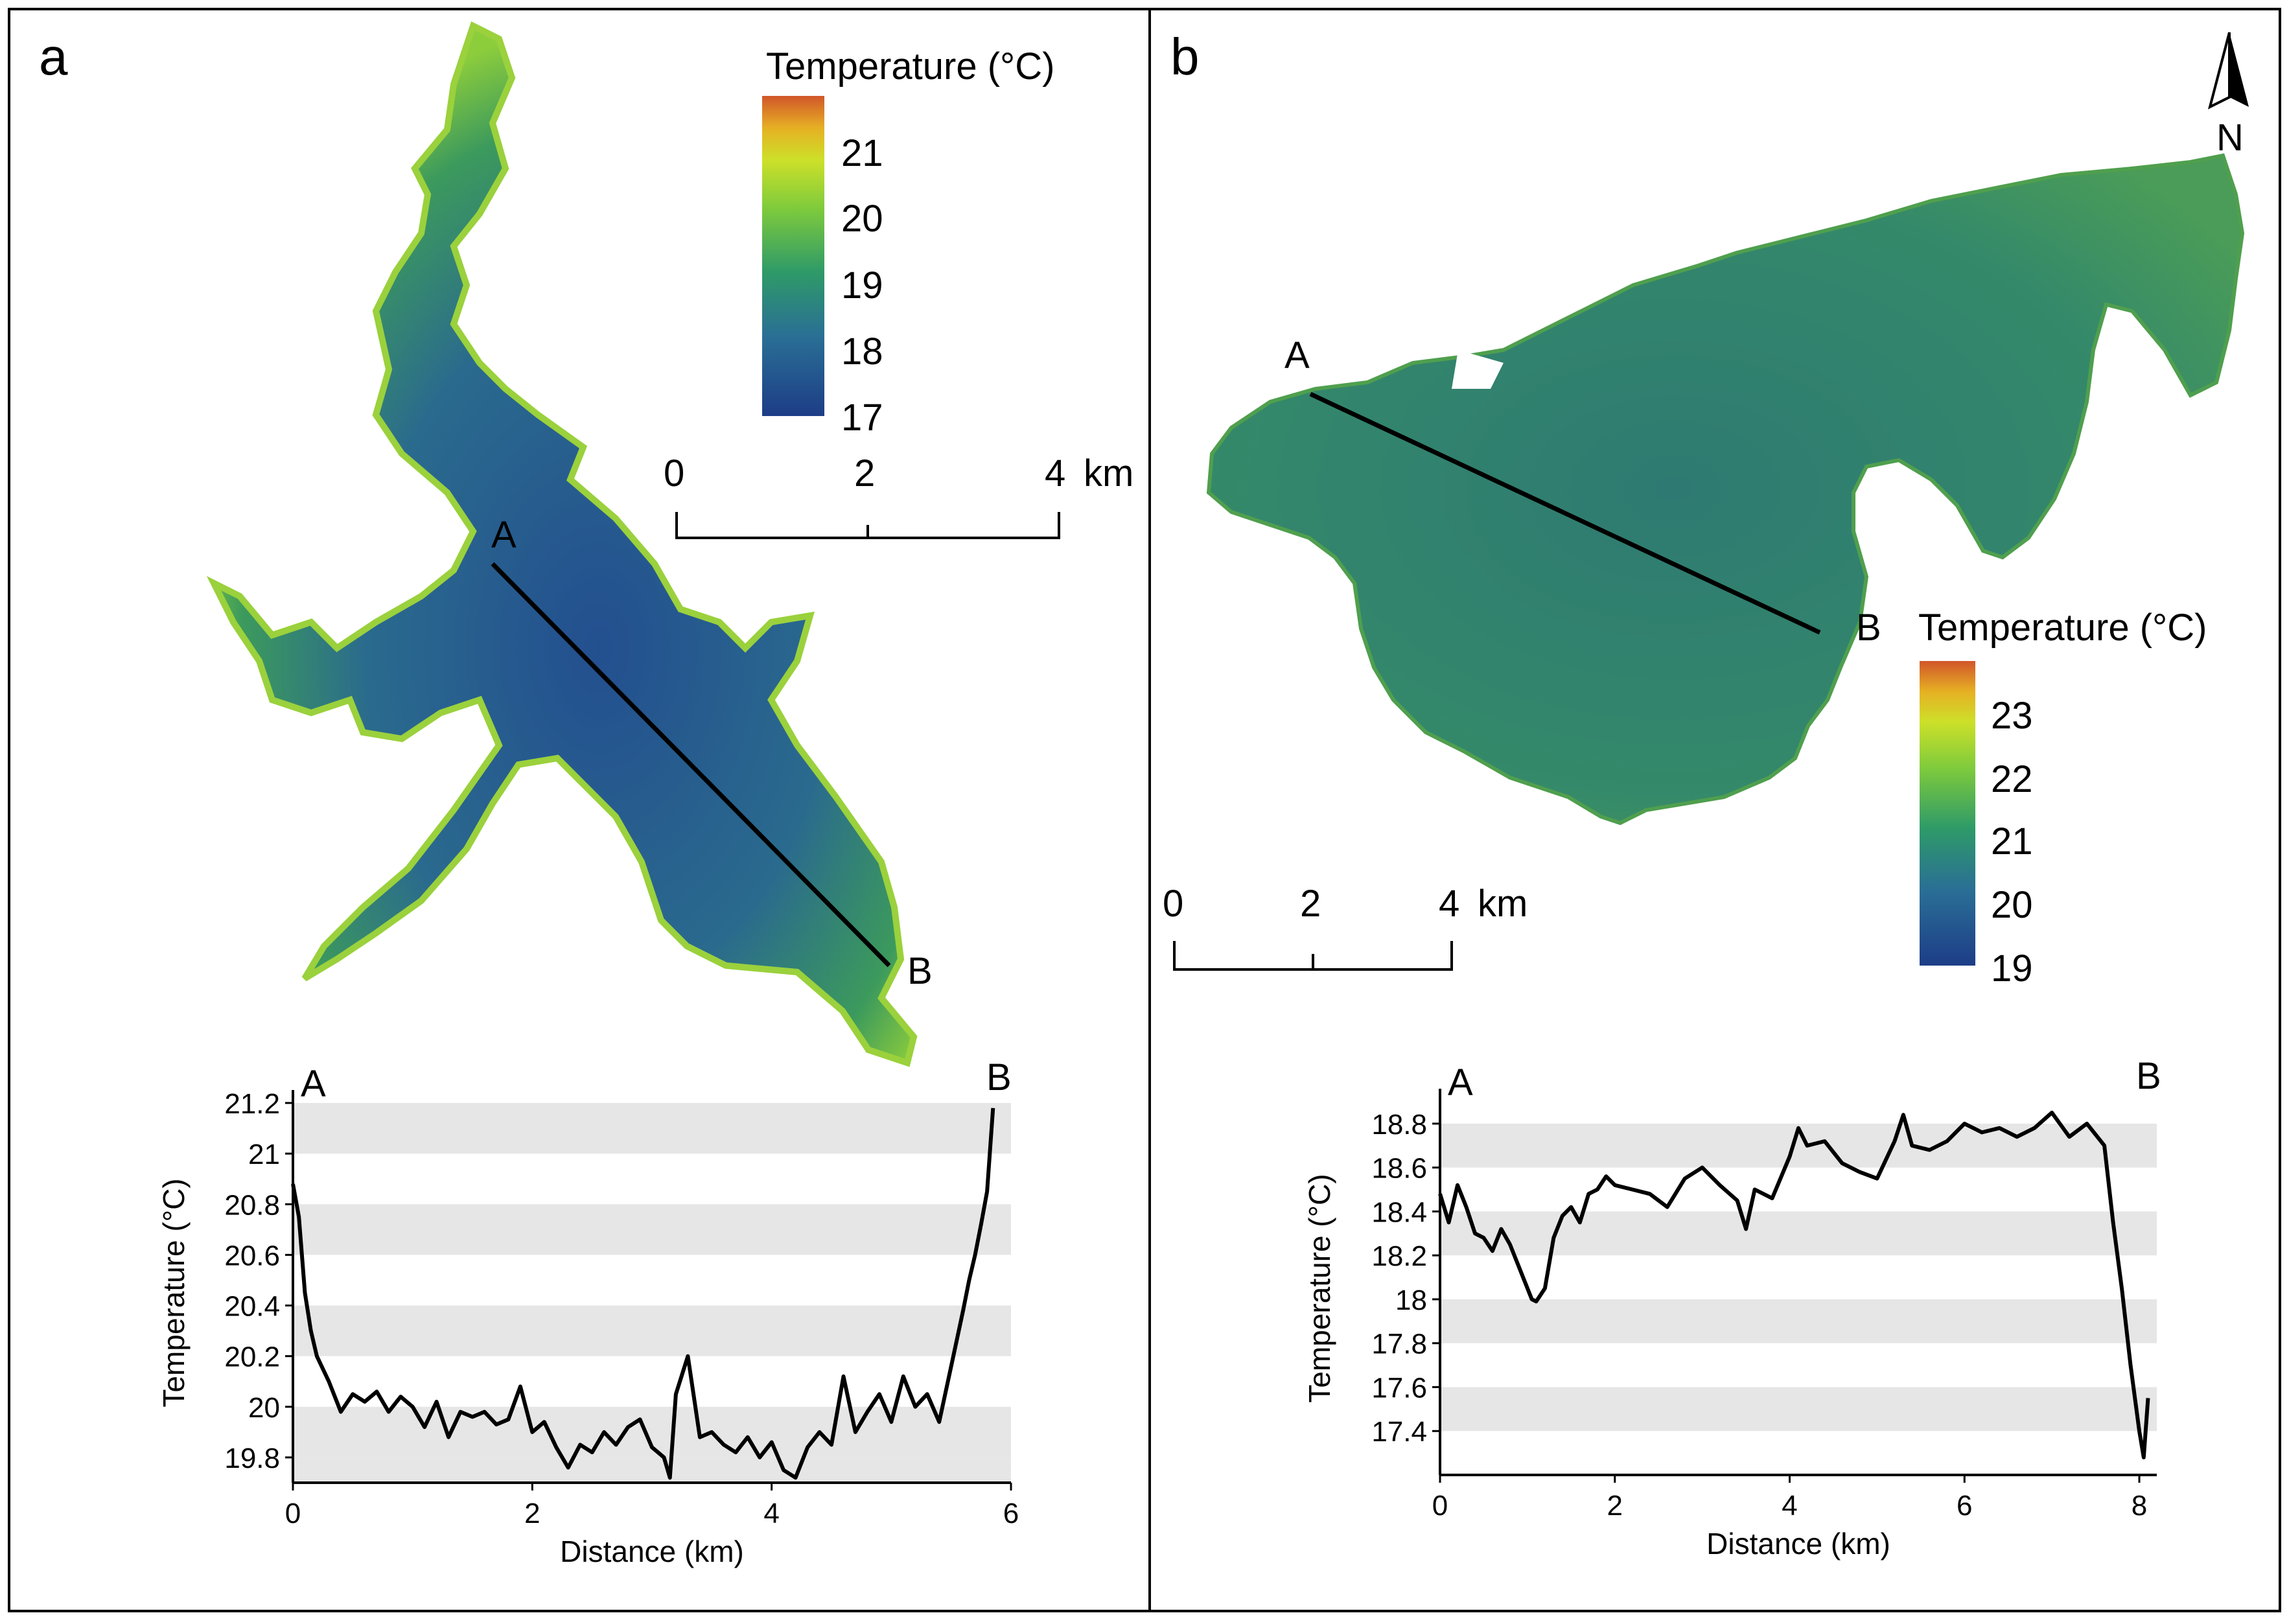 The image size is (2289, 1624). Describe the element at coordinates (2139, 1506) in the screenshot. I see `x-tick-label: 8` at that location.